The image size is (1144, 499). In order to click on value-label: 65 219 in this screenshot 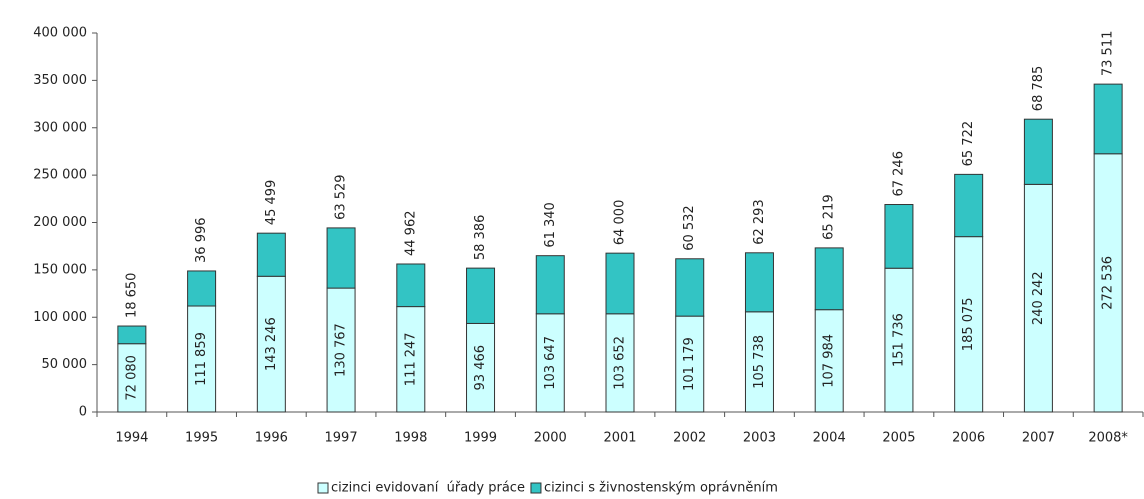, I will do `click(829, 217)`.